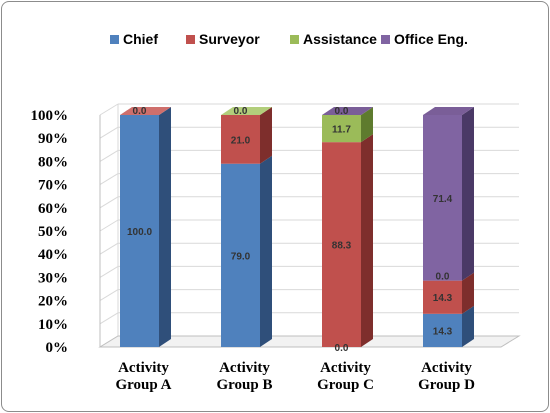 This screenshot has height=413, width=550. I want to click on y-tick-label: 50%, so click(53, 232).